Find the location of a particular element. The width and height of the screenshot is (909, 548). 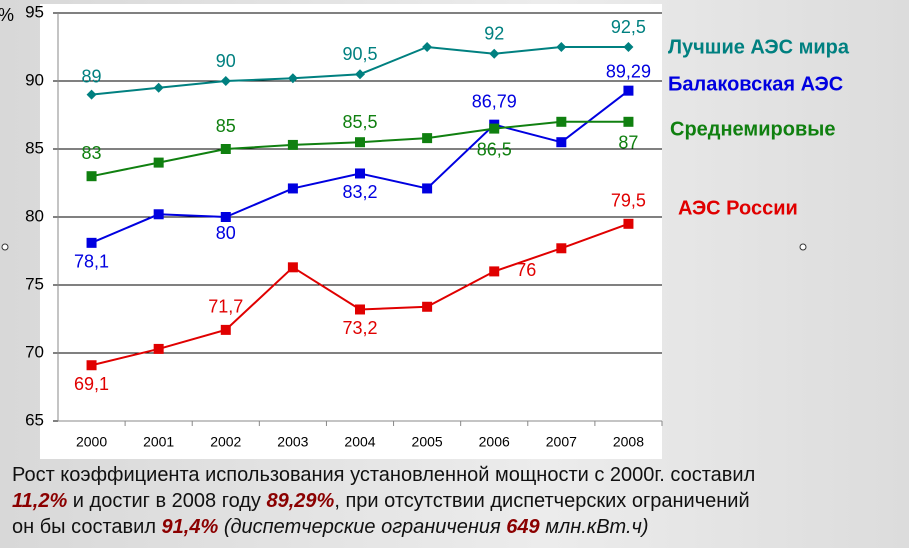

value-label: 69,1 is located at coordinates (91, 384).